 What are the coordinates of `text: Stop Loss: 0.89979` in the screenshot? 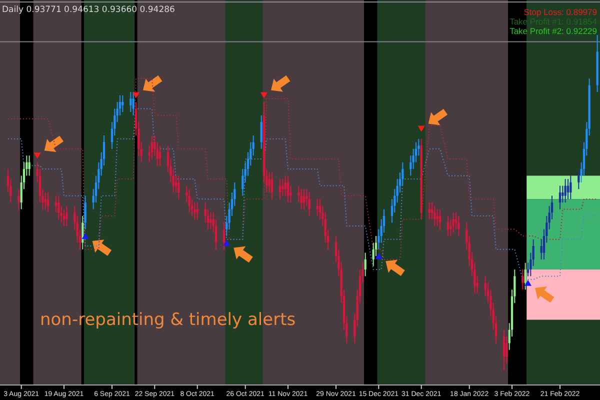 It's located at (561, 12).